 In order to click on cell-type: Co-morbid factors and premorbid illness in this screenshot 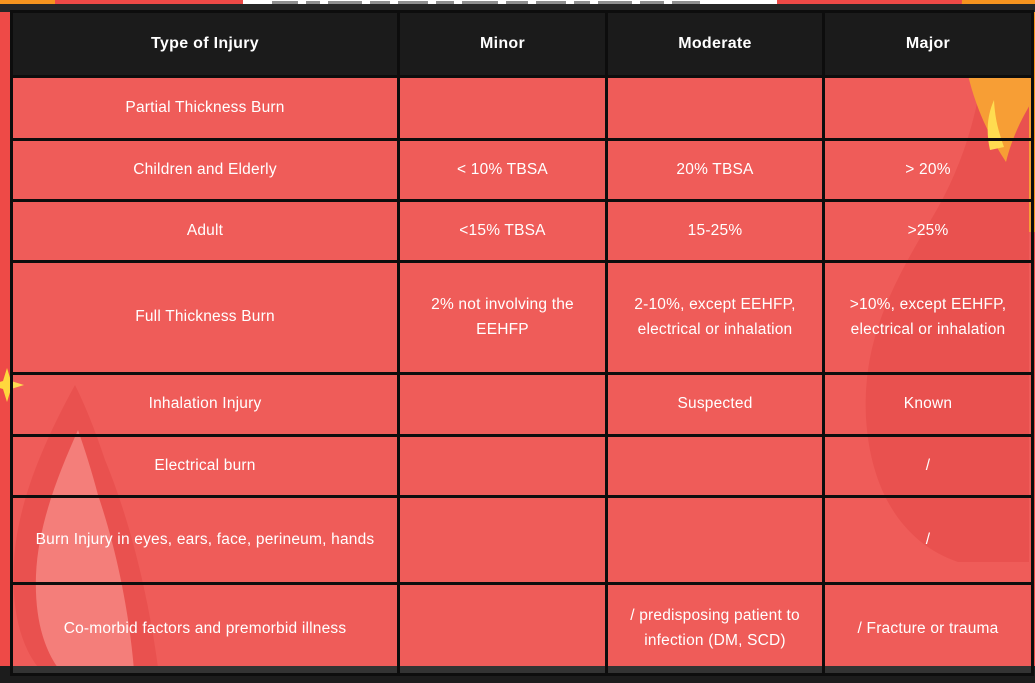, I will do `click(205, 629)`.